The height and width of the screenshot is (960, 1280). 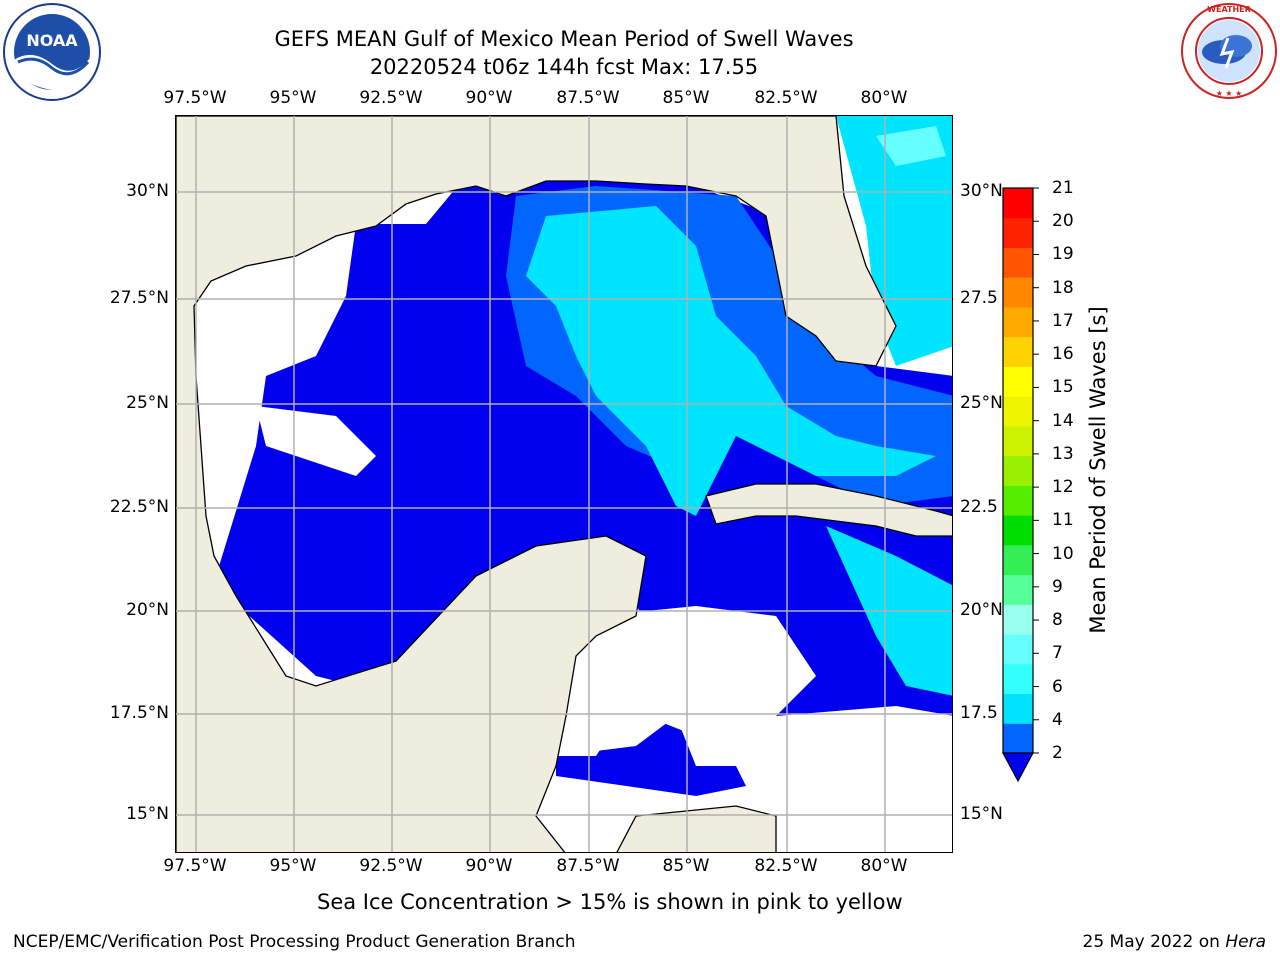 I want to click on lon-tick-top: 90°W, so click(x=489, y=98).